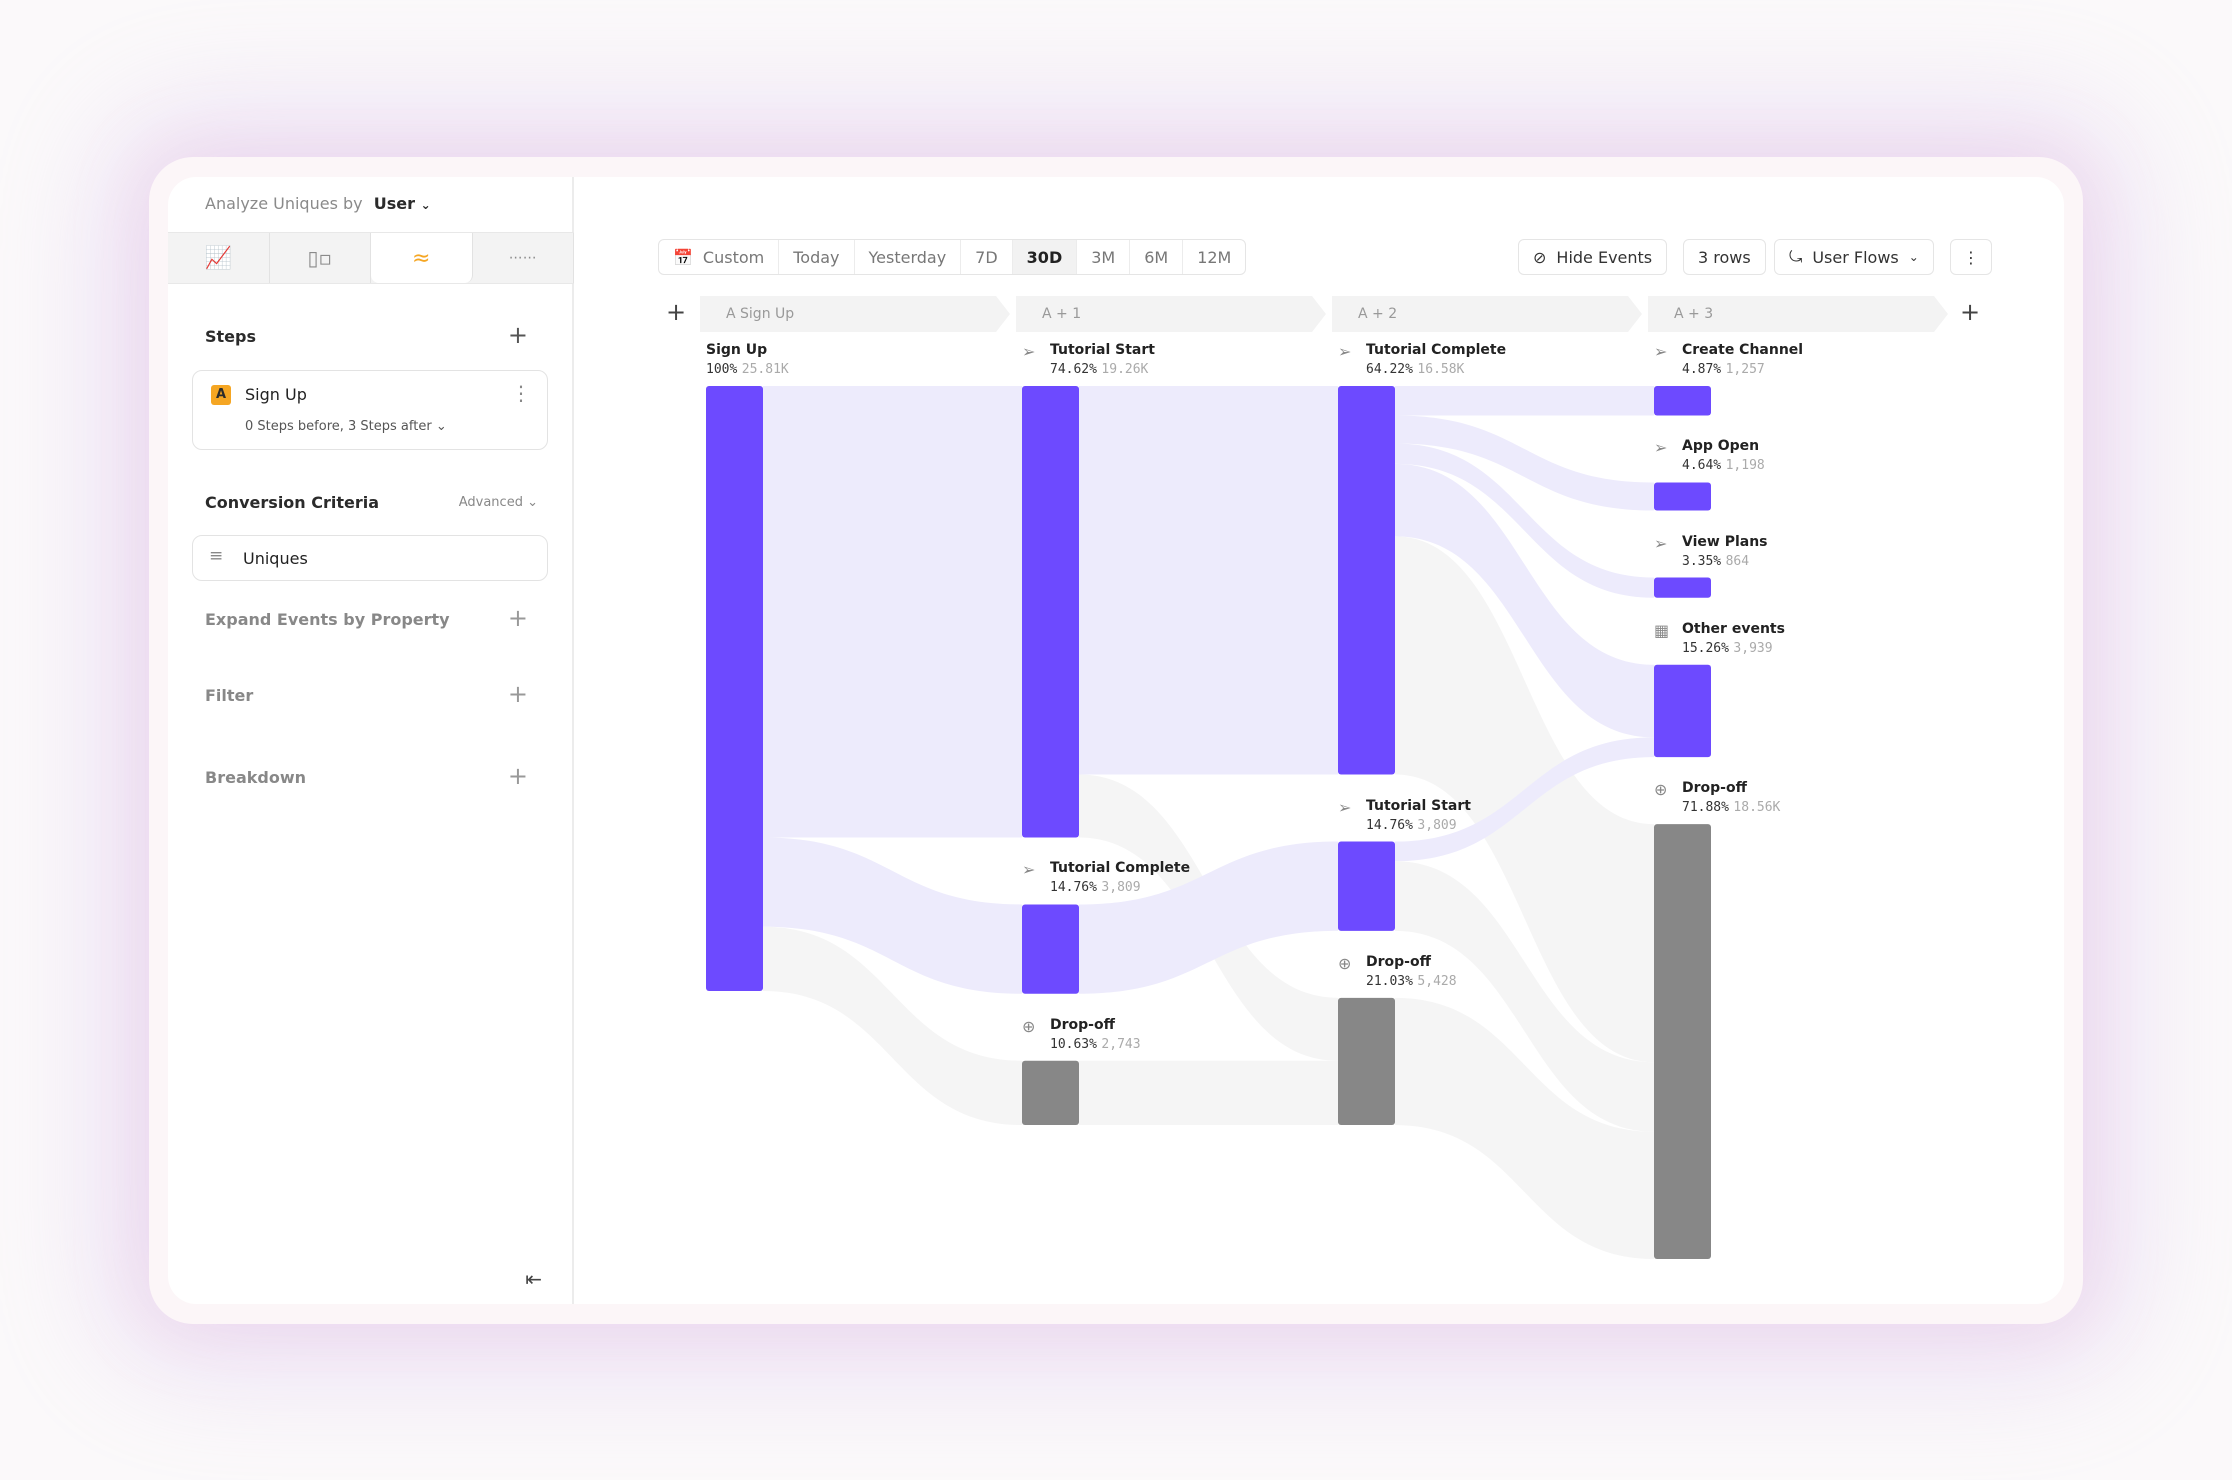  I want to click on node-count: 1,257, so click(1745, 369).